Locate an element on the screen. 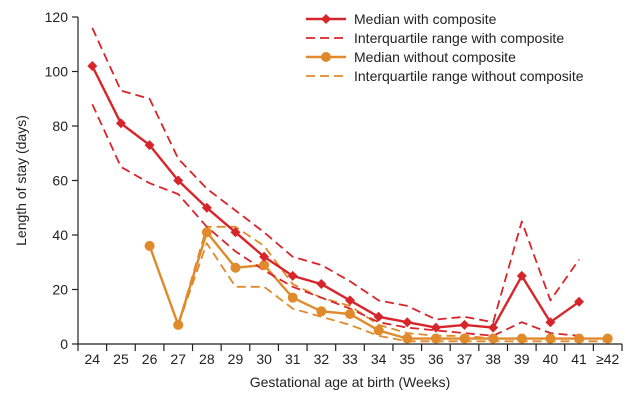 Image resolution: width=630 pixels, height=395 pixels. x-tick-label: 24 is located at coordinates (93, 359).